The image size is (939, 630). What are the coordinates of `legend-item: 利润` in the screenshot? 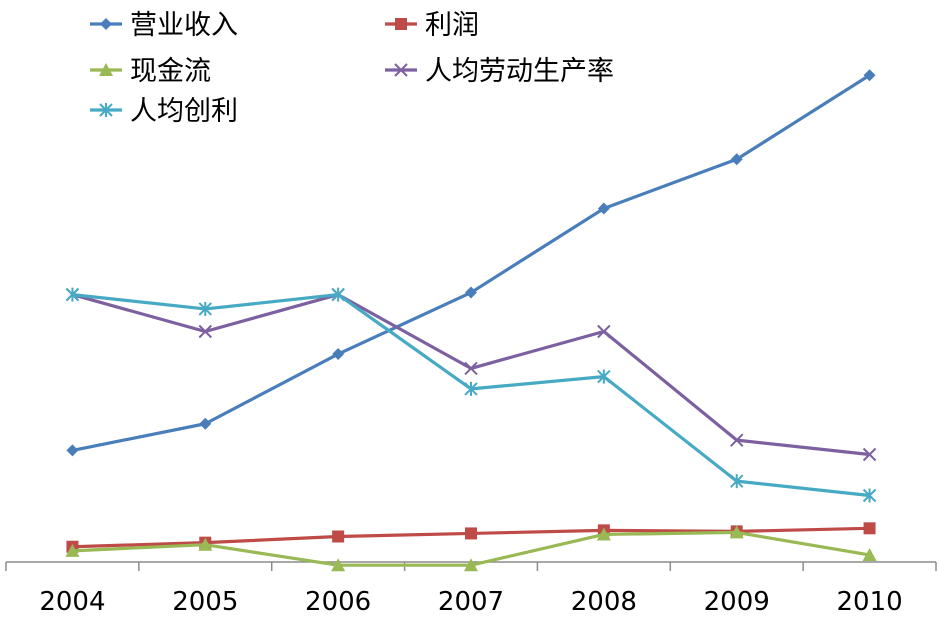 It's located at (432, 25).